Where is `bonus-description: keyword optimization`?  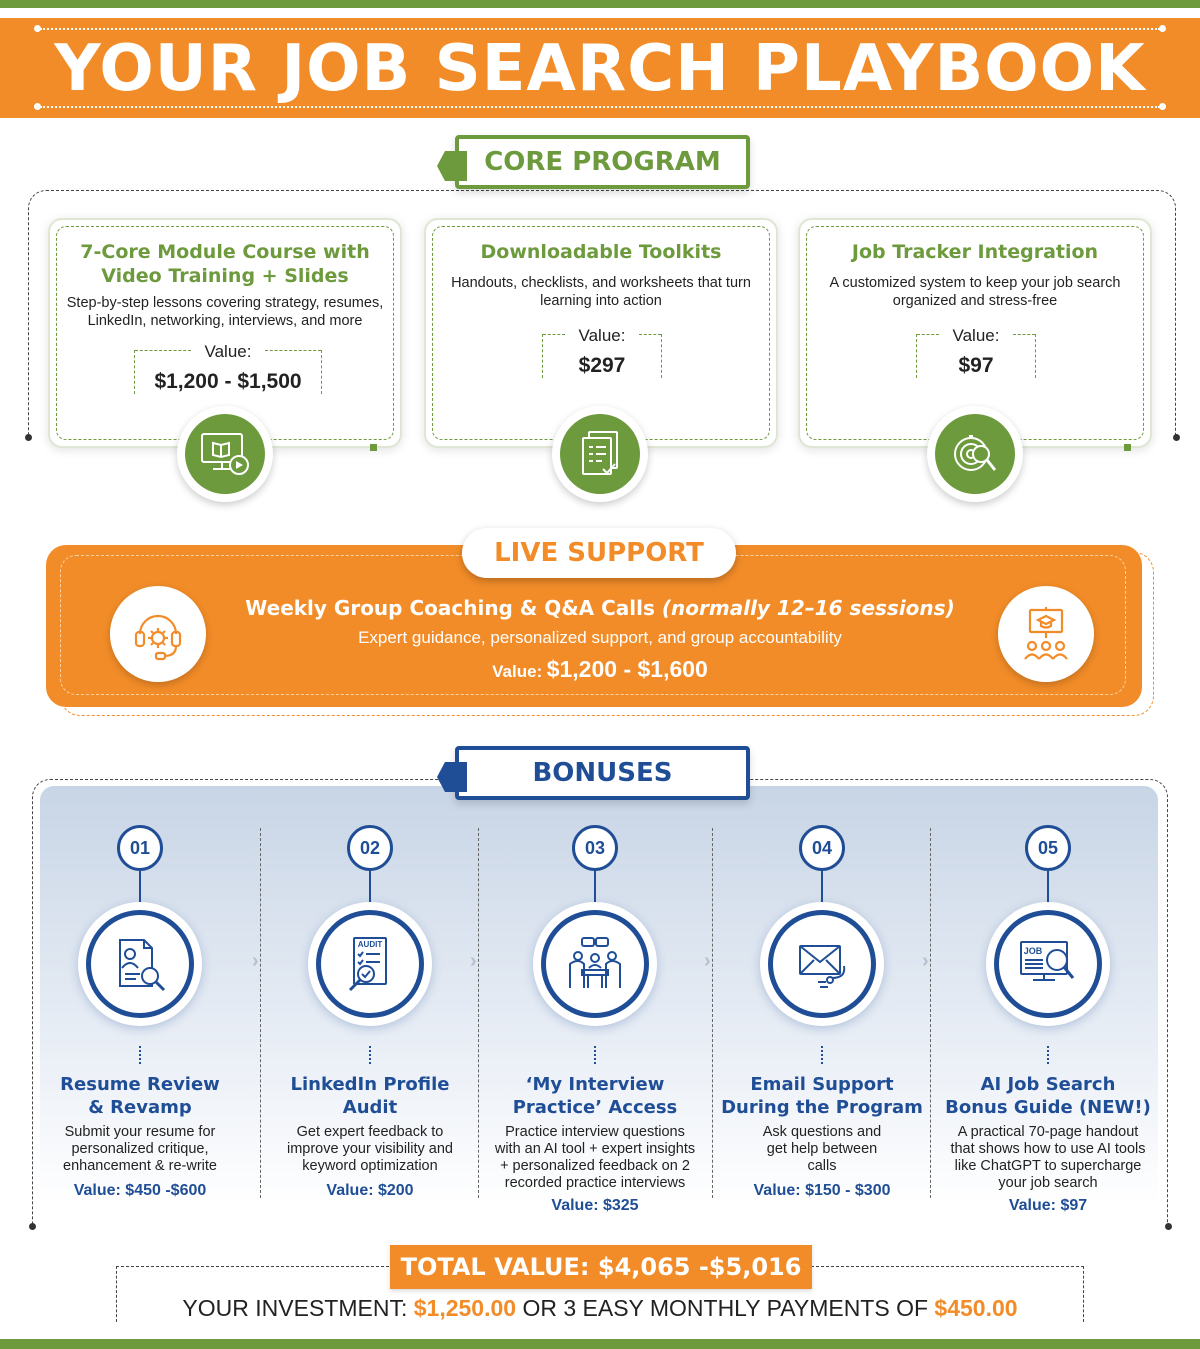 bonus-description: keyword optimization is located at coordinates (370, 1166).